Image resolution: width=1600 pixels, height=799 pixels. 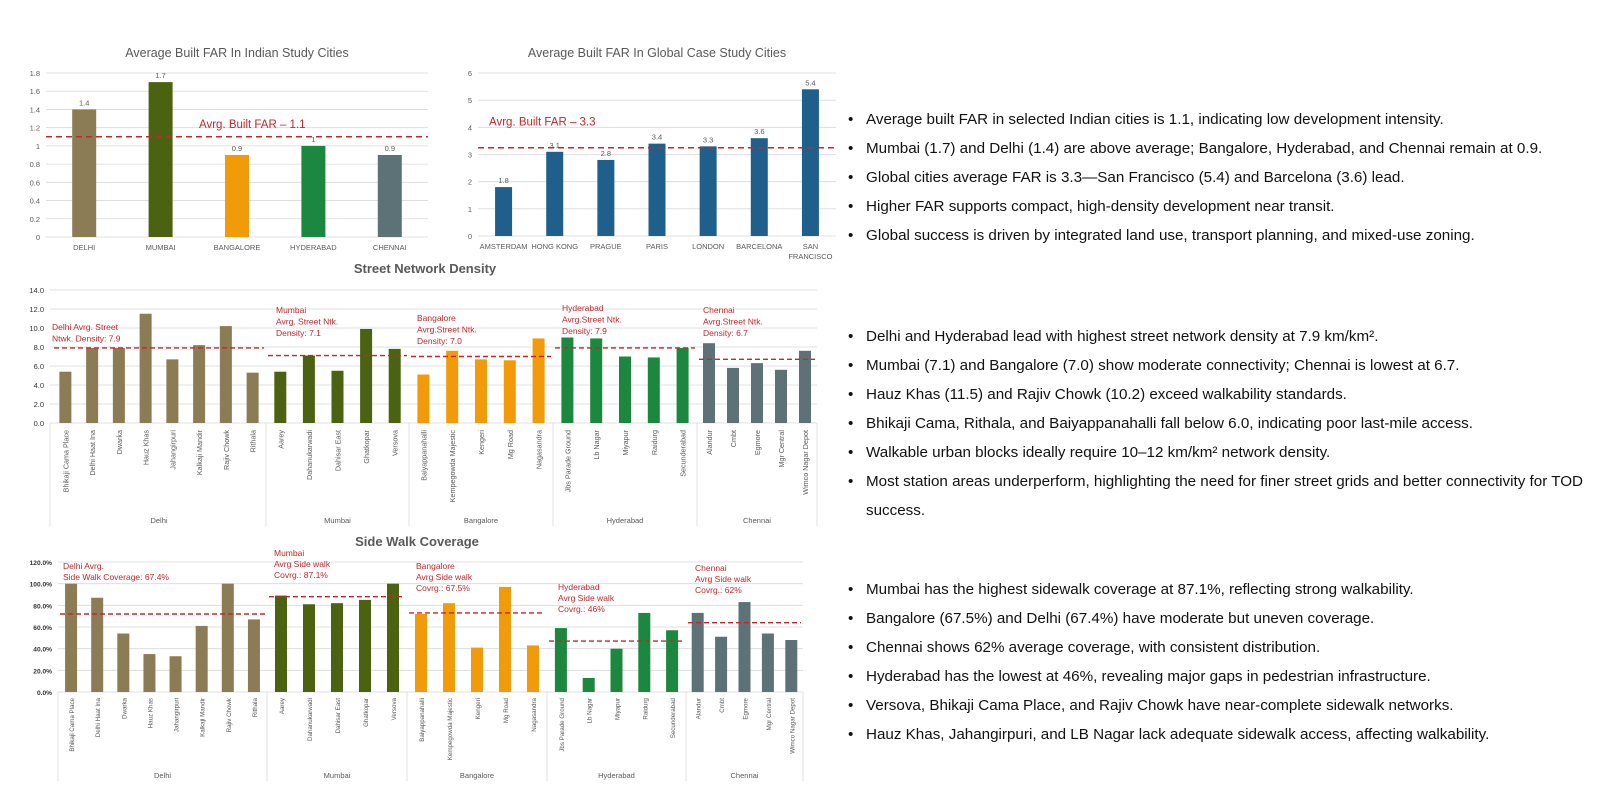 I want to click on average-label: Density: 6.7, so click(x=725, y=333).